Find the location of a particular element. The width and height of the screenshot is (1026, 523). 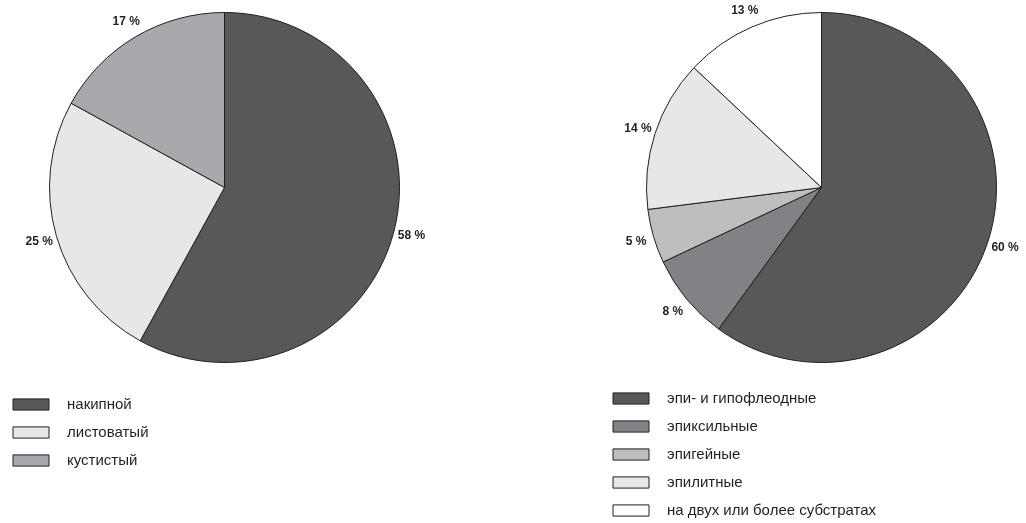

data-label: 5 % is located at coordinates (636, 241).